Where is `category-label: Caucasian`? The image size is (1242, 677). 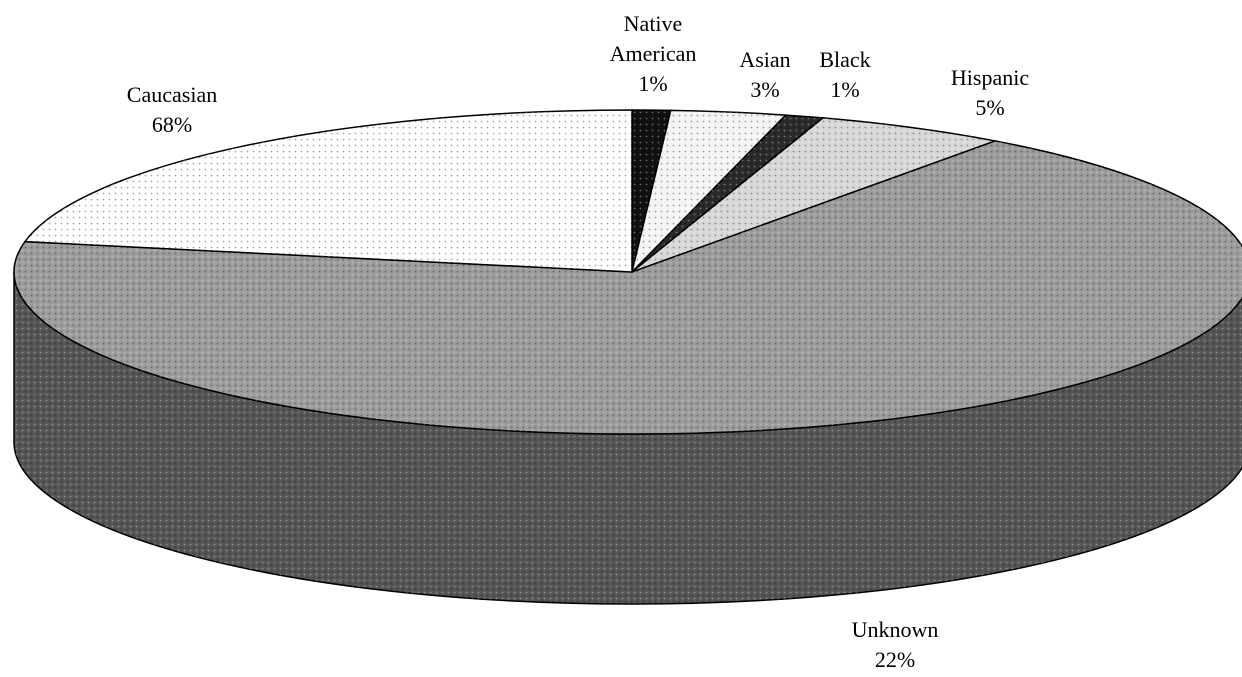 category-label: Caucasian is located at coordinates (172, 94).